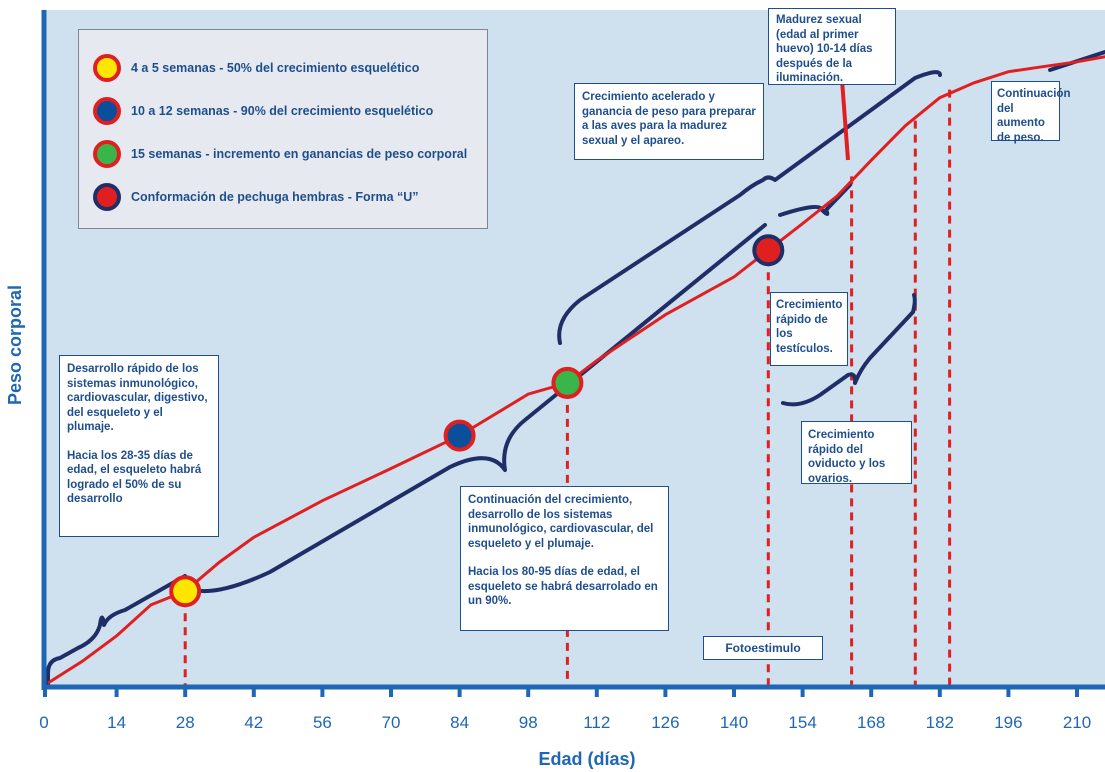  Describe the element at coordinates (749, 207) in the screenshot. I see `brace-accelerated` at that location.